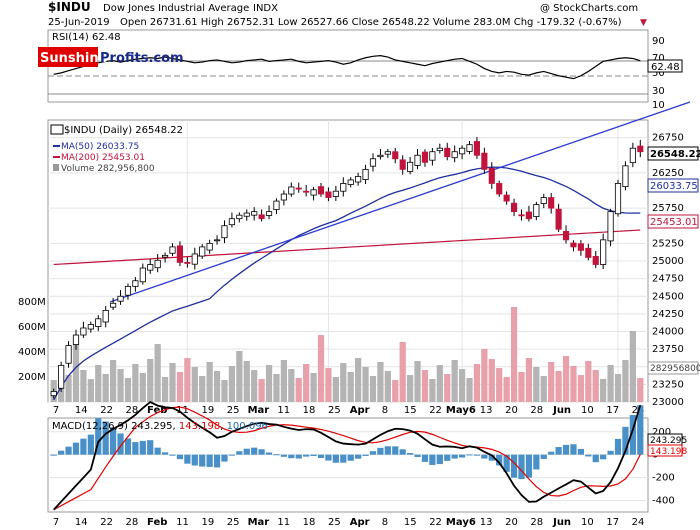 Image resolution: width=700 pixels, height=530 pixels. What do you see at coordinates (79, 22) in the screenshot?
I see `chart-date: 25-Jun-2019` at bounding box center [79, 22].